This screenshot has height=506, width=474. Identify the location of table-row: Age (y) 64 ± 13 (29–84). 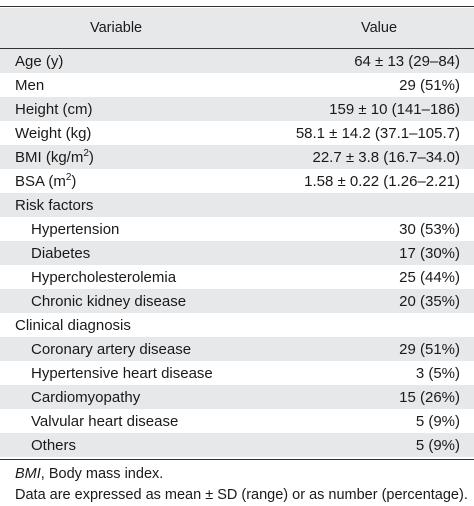
(237, 61).